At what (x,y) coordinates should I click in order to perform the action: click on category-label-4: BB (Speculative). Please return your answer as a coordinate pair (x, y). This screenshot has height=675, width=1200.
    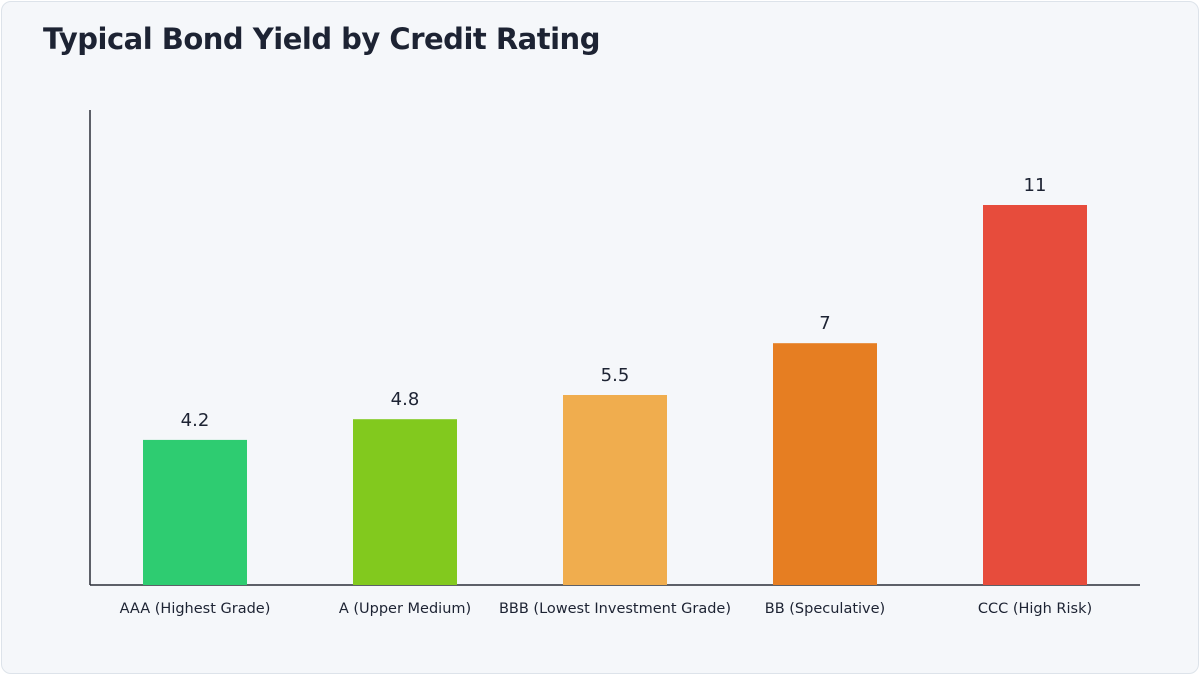
    Looking at the image, I should click on (825, 609).